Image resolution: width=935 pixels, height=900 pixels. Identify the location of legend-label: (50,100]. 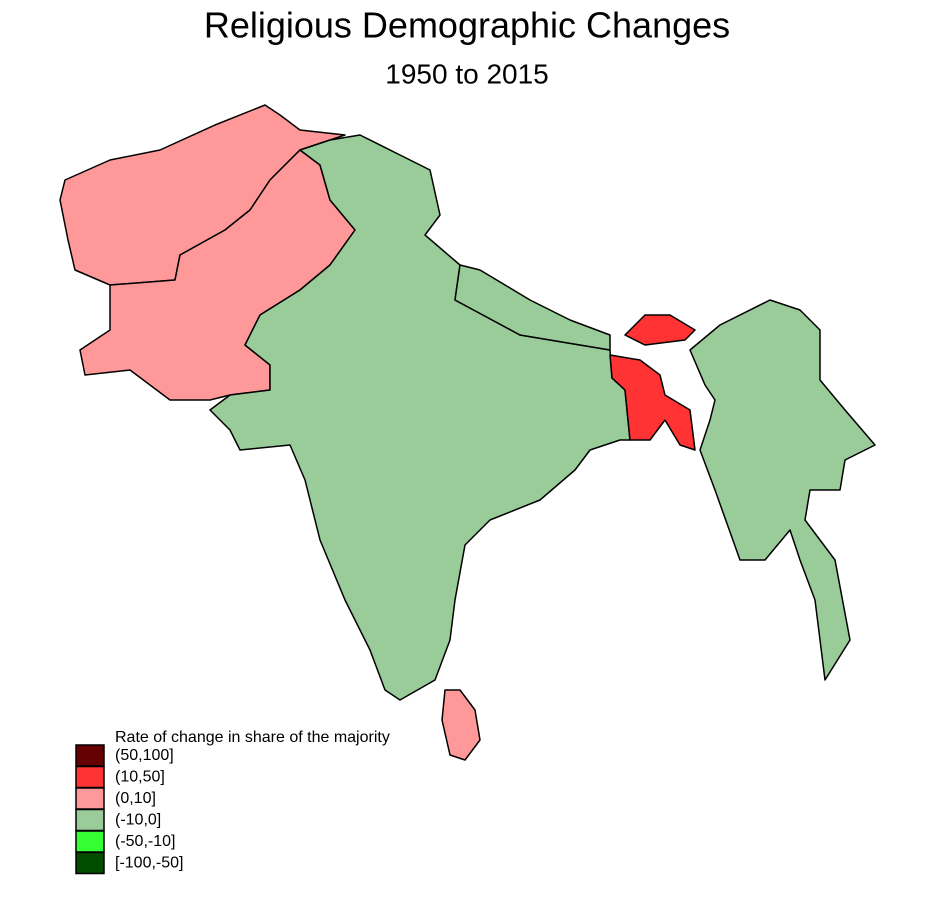
(144, 755).